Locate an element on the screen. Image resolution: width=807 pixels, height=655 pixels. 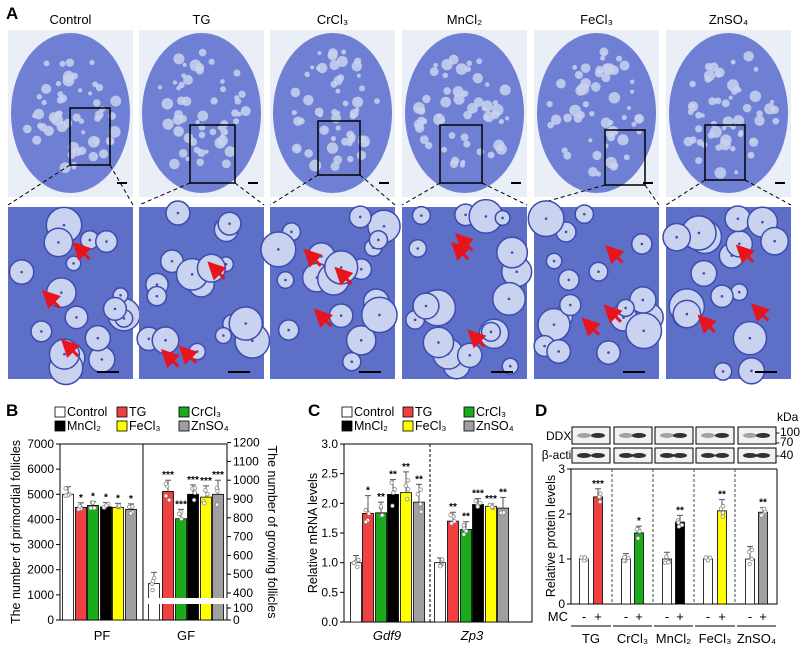
y-tick-label: 3000 is located at coordinates (40, 545).